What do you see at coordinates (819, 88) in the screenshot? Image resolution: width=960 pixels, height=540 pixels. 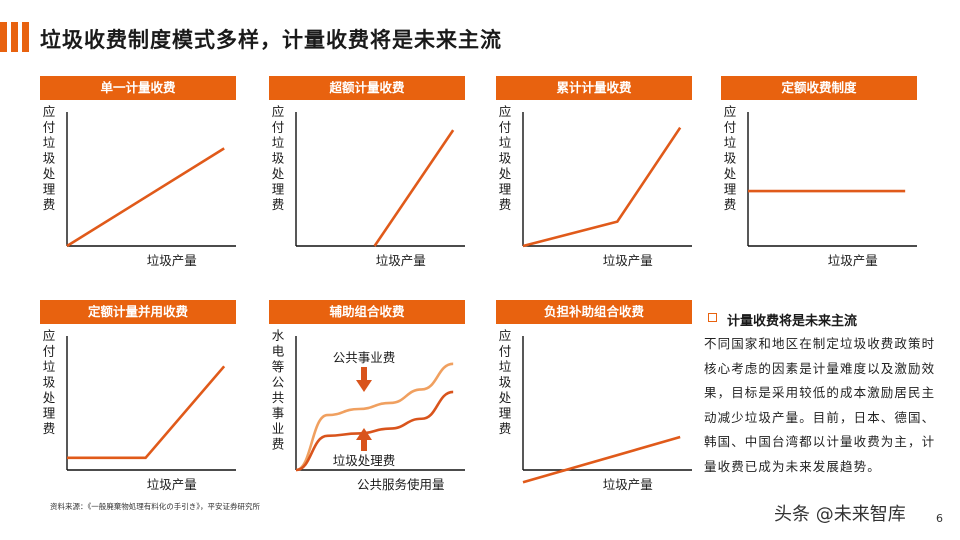 I see `chart-title: 定额收费制度` at bounding box center [819, 88].